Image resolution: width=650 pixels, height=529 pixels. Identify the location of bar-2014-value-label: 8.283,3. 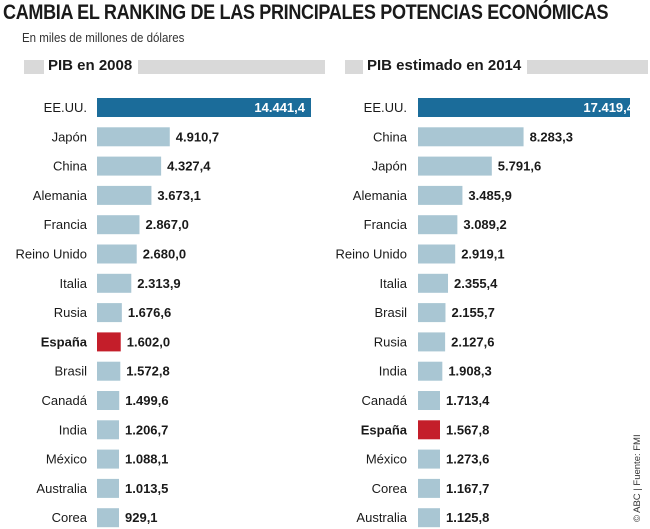
(551, 136).